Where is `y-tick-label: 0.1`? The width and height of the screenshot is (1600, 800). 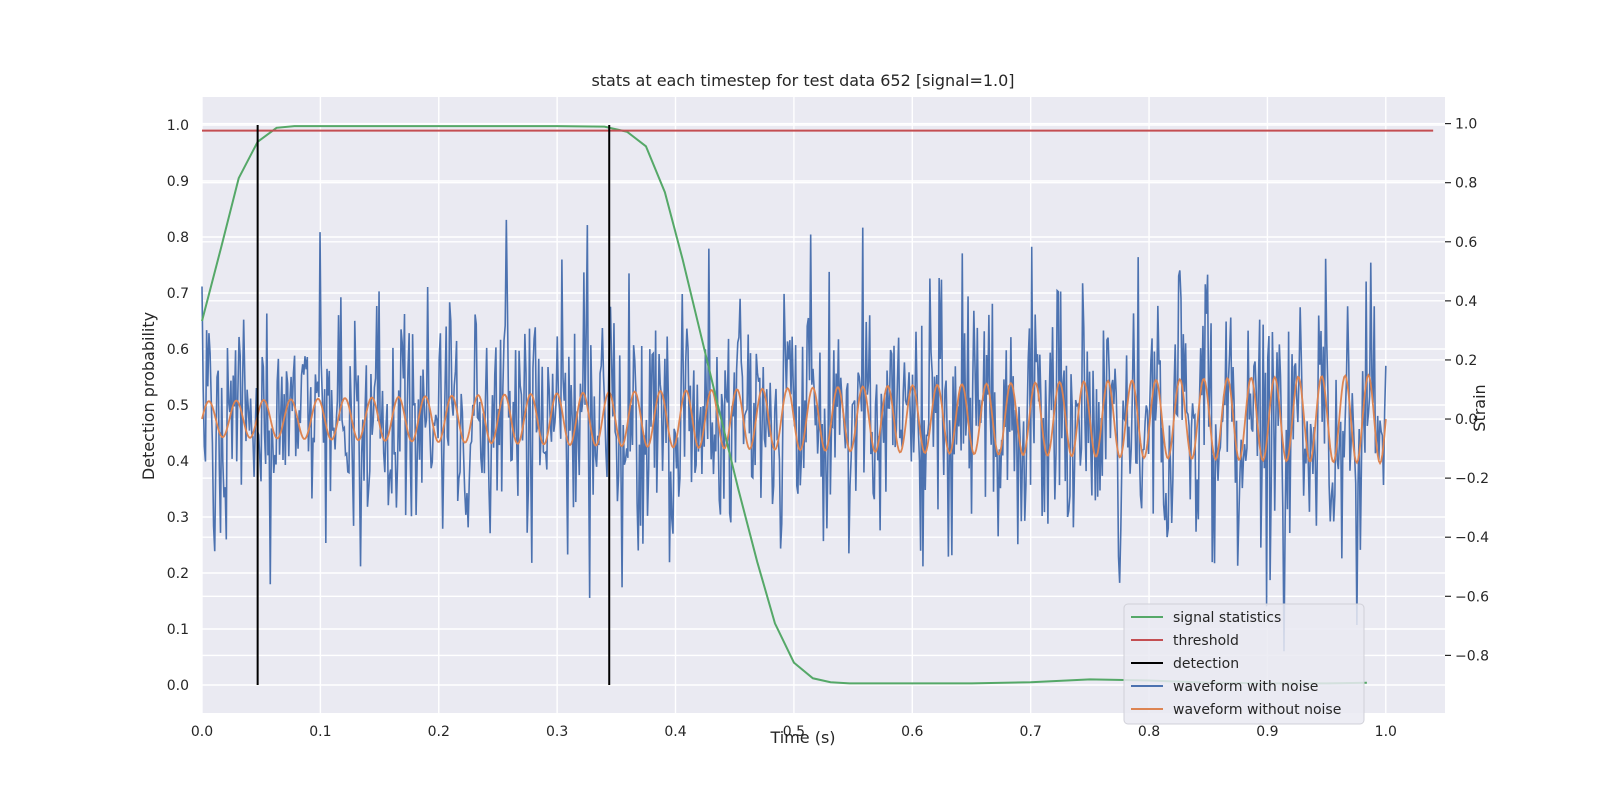
y-tick-label: 0.1 is located at coordinates (178, 630).